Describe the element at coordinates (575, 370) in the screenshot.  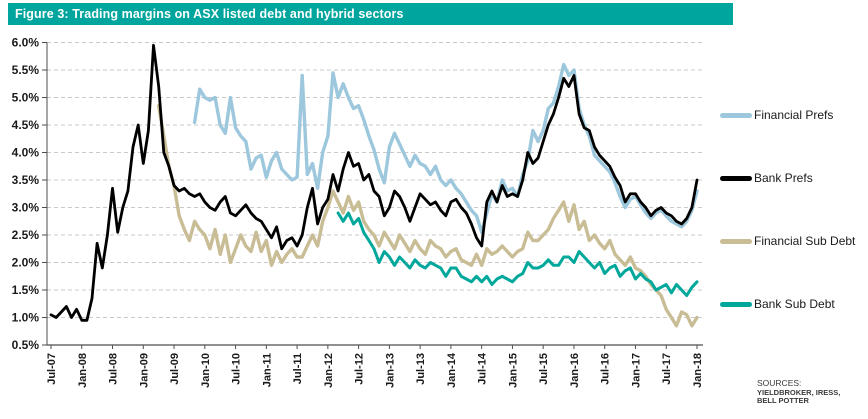
I see `x-tick-label: Jan-16` at that location.